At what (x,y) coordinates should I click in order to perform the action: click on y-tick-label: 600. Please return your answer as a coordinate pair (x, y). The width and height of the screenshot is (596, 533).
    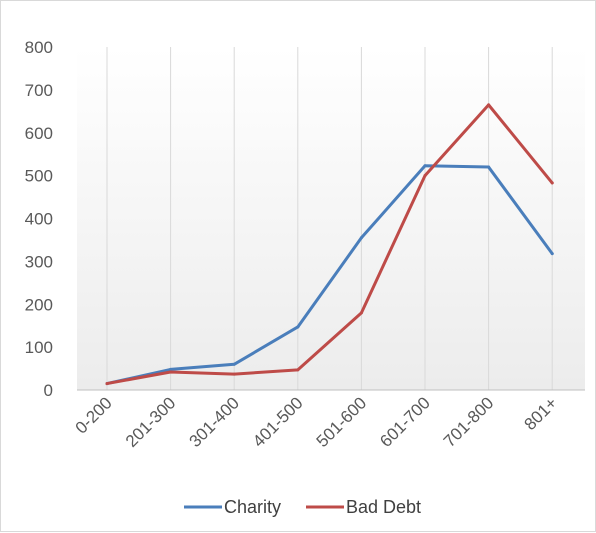
    Looking at the image, I should click on (39, 133).